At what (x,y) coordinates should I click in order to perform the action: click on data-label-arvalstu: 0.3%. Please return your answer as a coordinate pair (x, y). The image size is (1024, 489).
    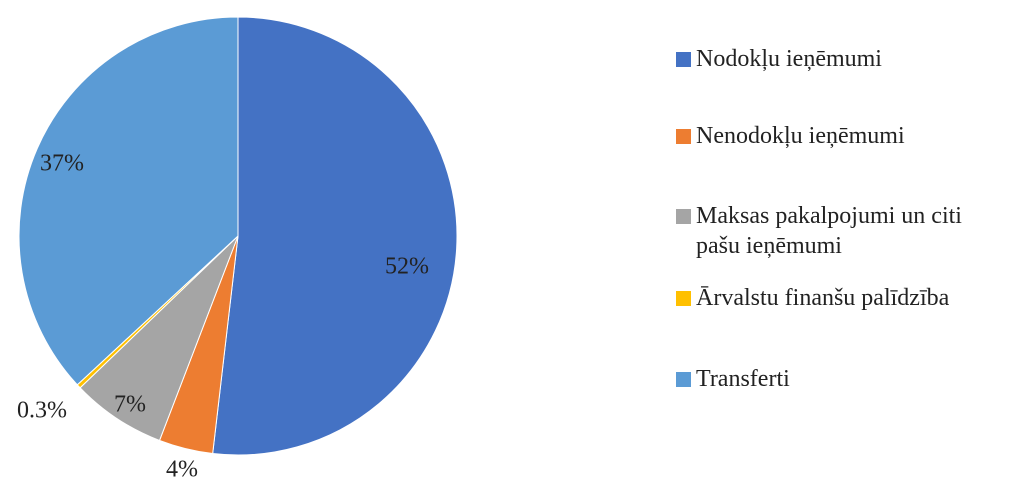
    Looking at the image, I should click on (42, 411).